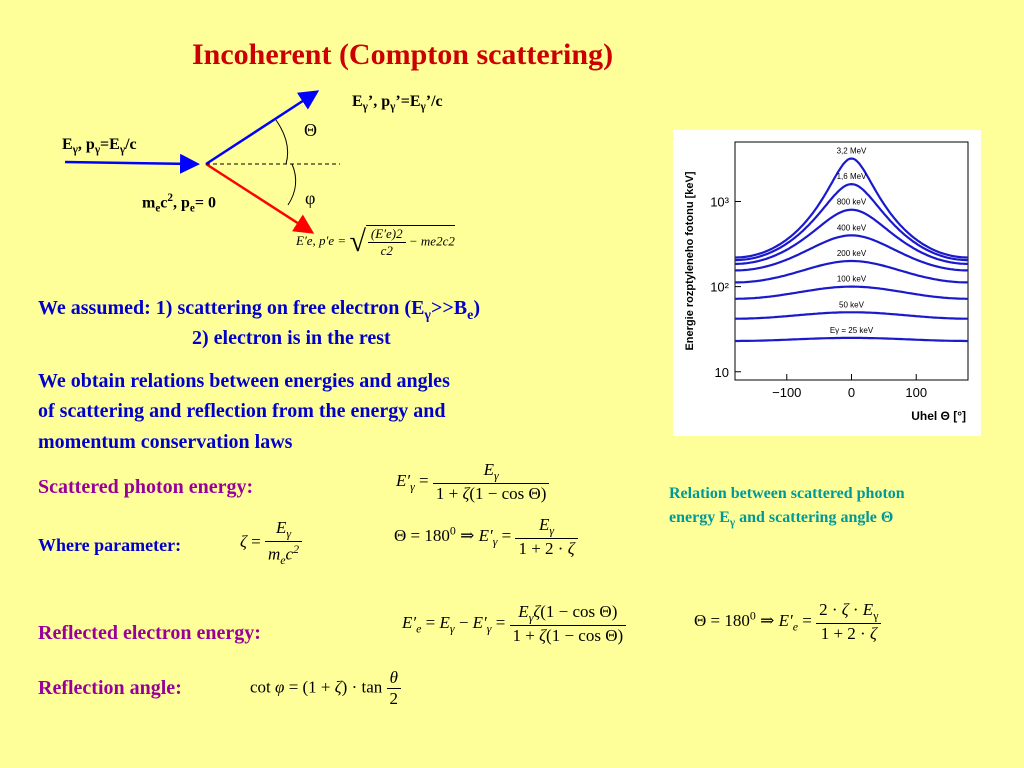 The height and width of the screenshot is (768, 1024). I want to click on series-label: 1,6 MeV, so click(852, 176).